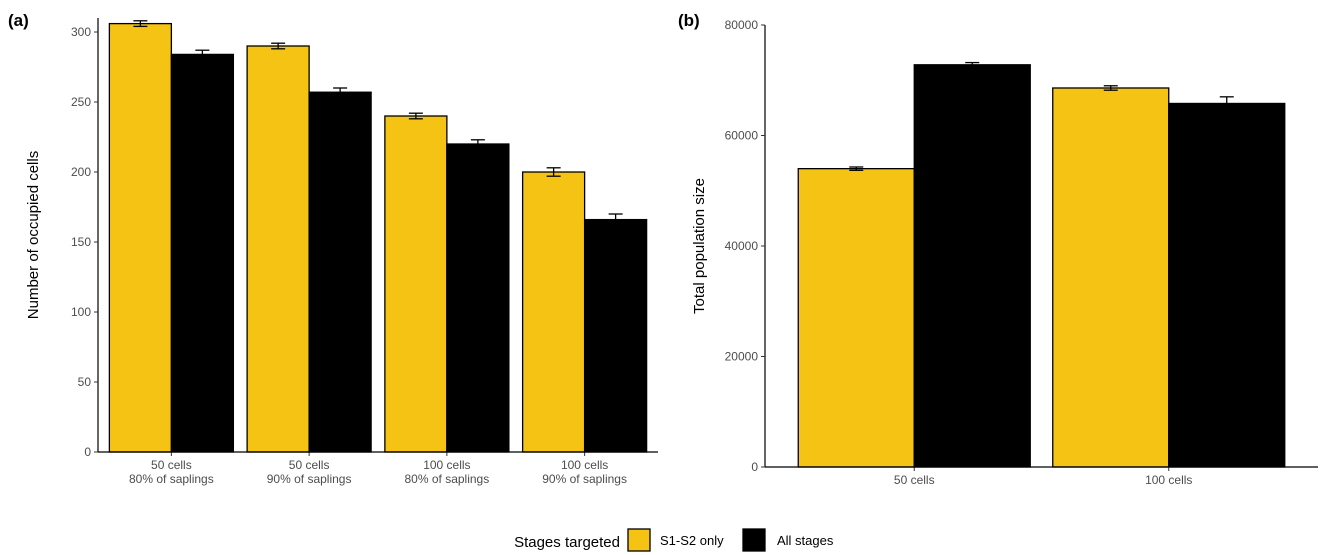 The width and height of the screenshot is (1328, 555). Describe the element at coordinates (81, 102) in the screenshot. I see `y-tick-label-5: 250` at that location.